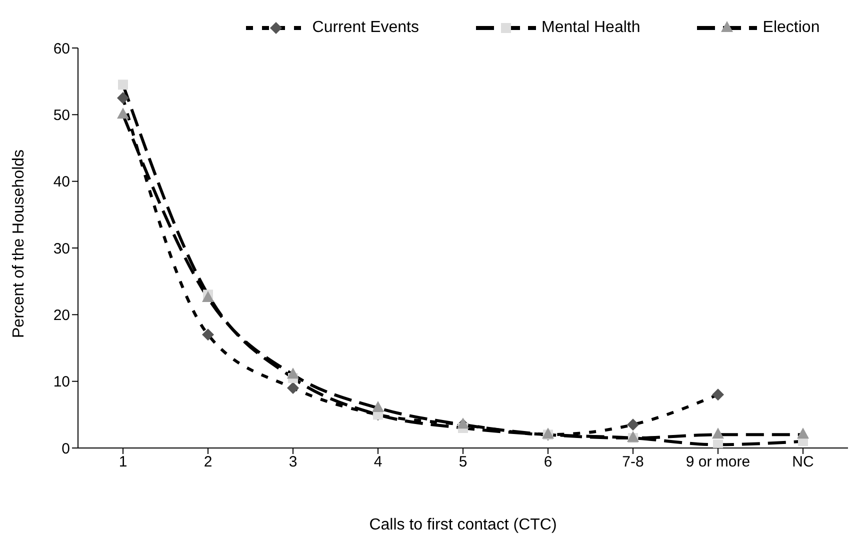 The width and height of the screenshot is (868, 546). I want to click on y-tick-label: 50, so click(61, 115).